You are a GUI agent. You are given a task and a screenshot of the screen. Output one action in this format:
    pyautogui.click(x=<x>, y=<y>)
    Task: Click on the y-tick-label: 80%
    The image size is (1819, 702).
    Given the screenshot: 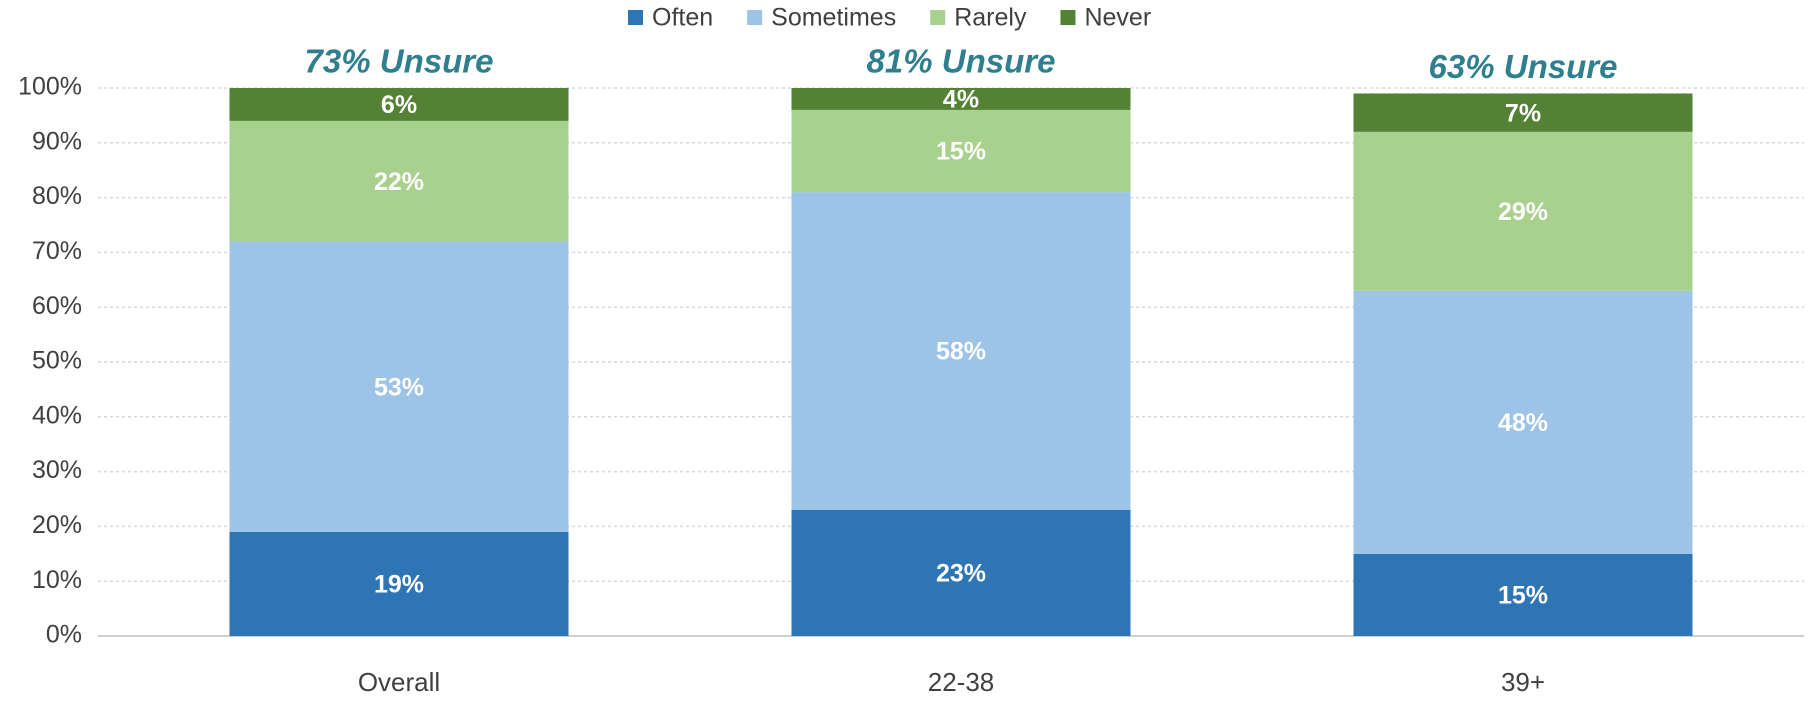 What is the action you would take?
    pyautogui.click(x=57, y=196)
    